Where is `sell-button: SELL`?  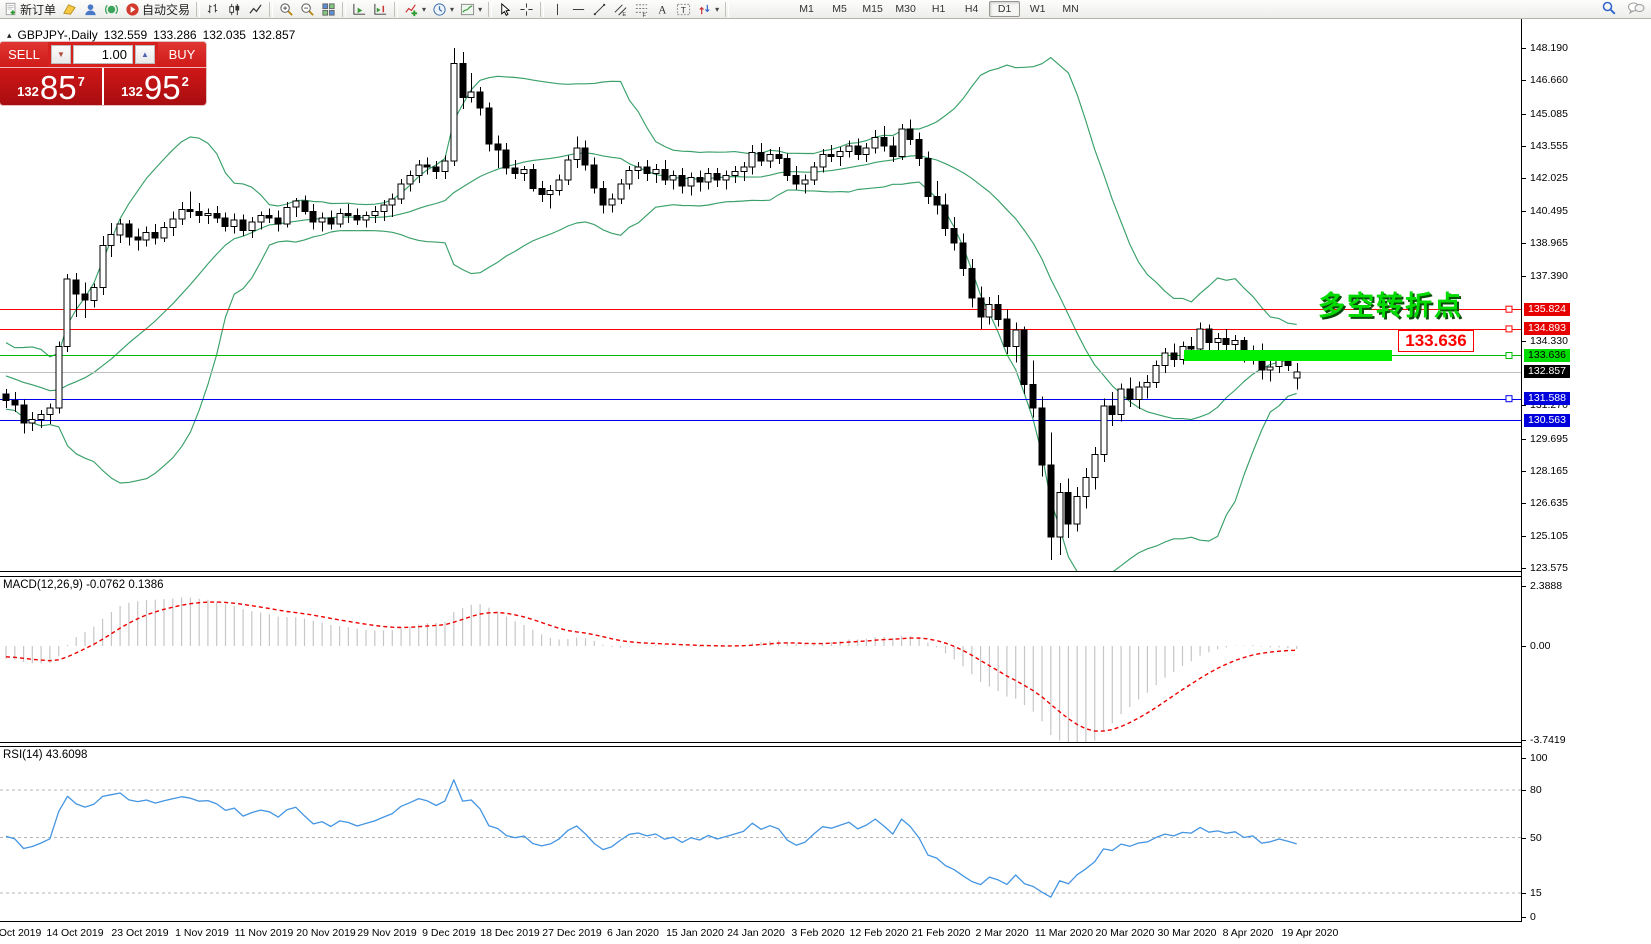
sell-button: SELL is located at coordinates (24, 54).